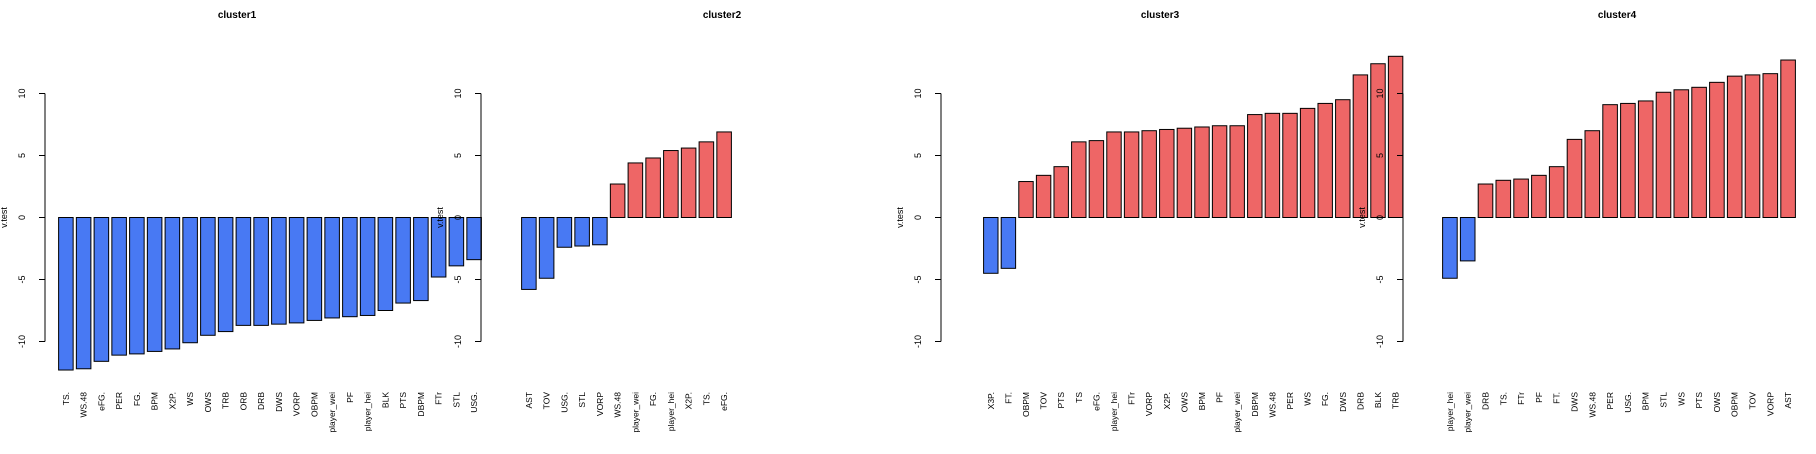 The height and width of the screenshot is (454, 1816). I want to click on category-label: OBPM, so click(314, 404).